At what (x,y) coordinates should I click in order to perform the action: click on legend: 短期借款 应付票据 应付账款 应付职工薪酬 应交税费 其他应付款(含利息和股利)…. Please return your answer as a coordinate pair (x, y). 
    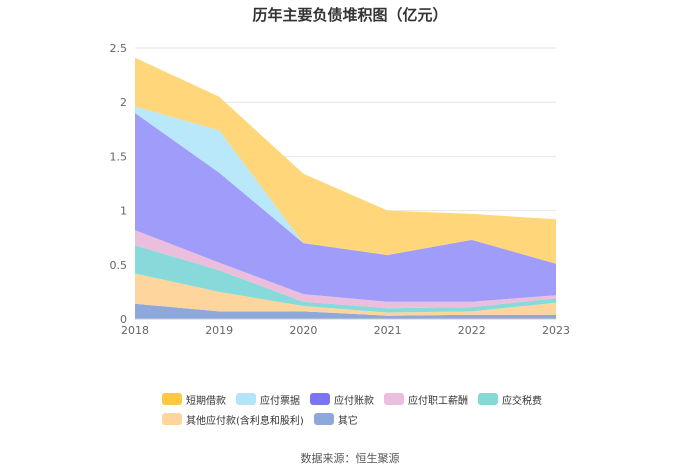
    Looking at the image, I should click on (372, 409).